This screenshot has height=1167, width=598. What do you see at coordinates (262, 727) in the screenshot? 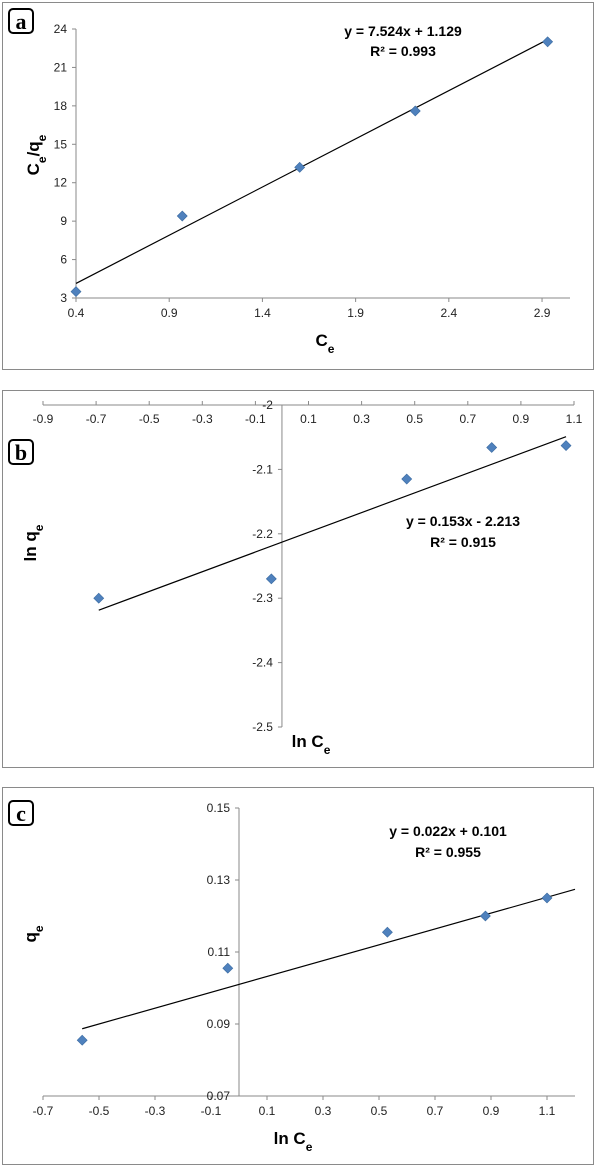
I see `y-tick-label: -2.5` at bounding box center [262, 727].